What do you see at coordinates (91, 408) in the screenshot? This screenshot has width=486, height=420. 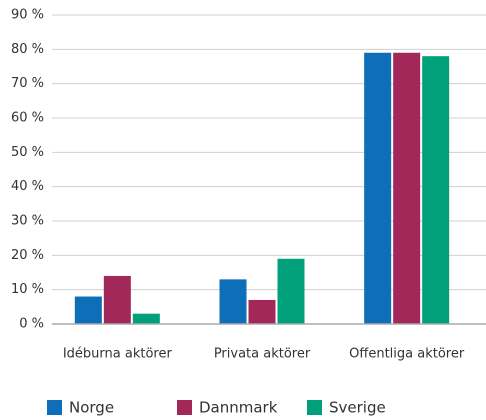 I see `legend-label: Norge` at bounding box center [91, 408].